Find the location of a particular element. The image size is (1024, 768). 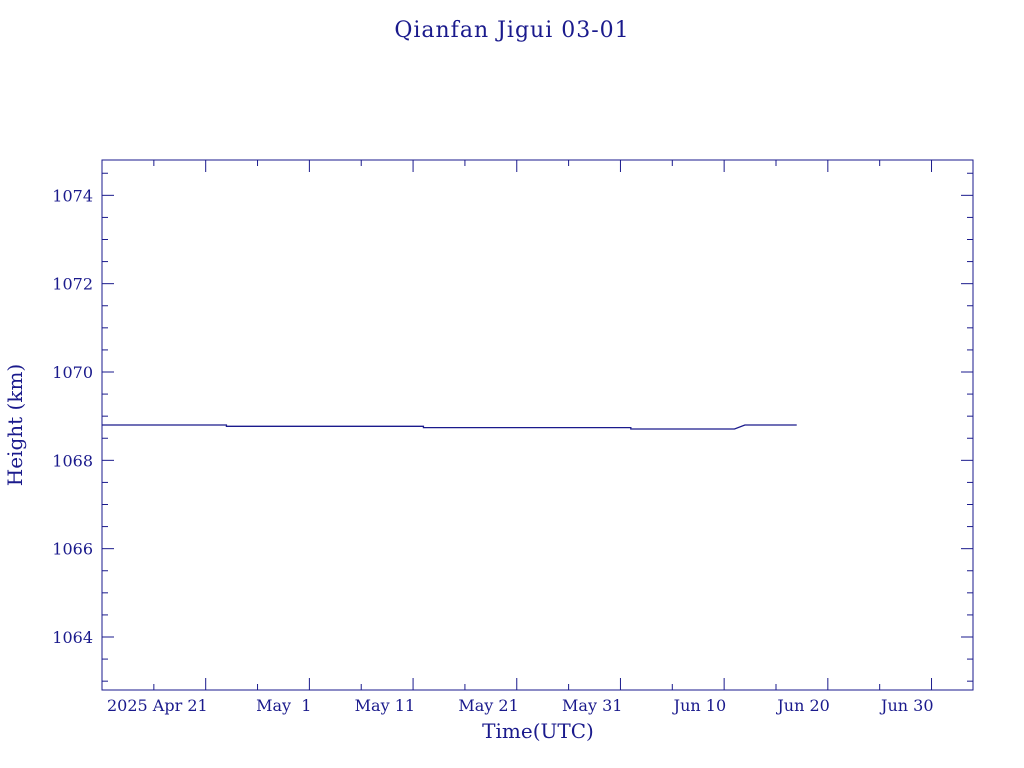

x-axis-label: Time(UTC) is located at coordinates (538, 731).